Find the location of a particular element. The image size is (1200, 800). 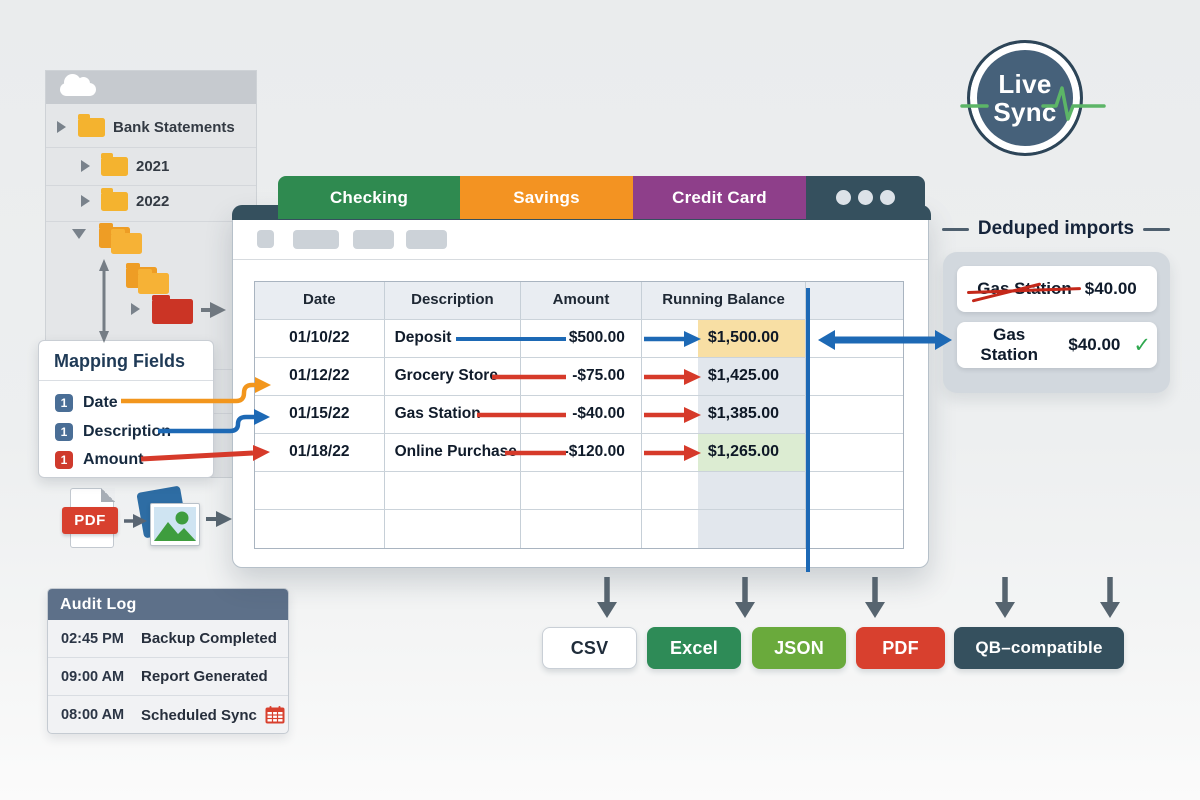

column-header-amount: Amount is located at coordinates (581, 300).